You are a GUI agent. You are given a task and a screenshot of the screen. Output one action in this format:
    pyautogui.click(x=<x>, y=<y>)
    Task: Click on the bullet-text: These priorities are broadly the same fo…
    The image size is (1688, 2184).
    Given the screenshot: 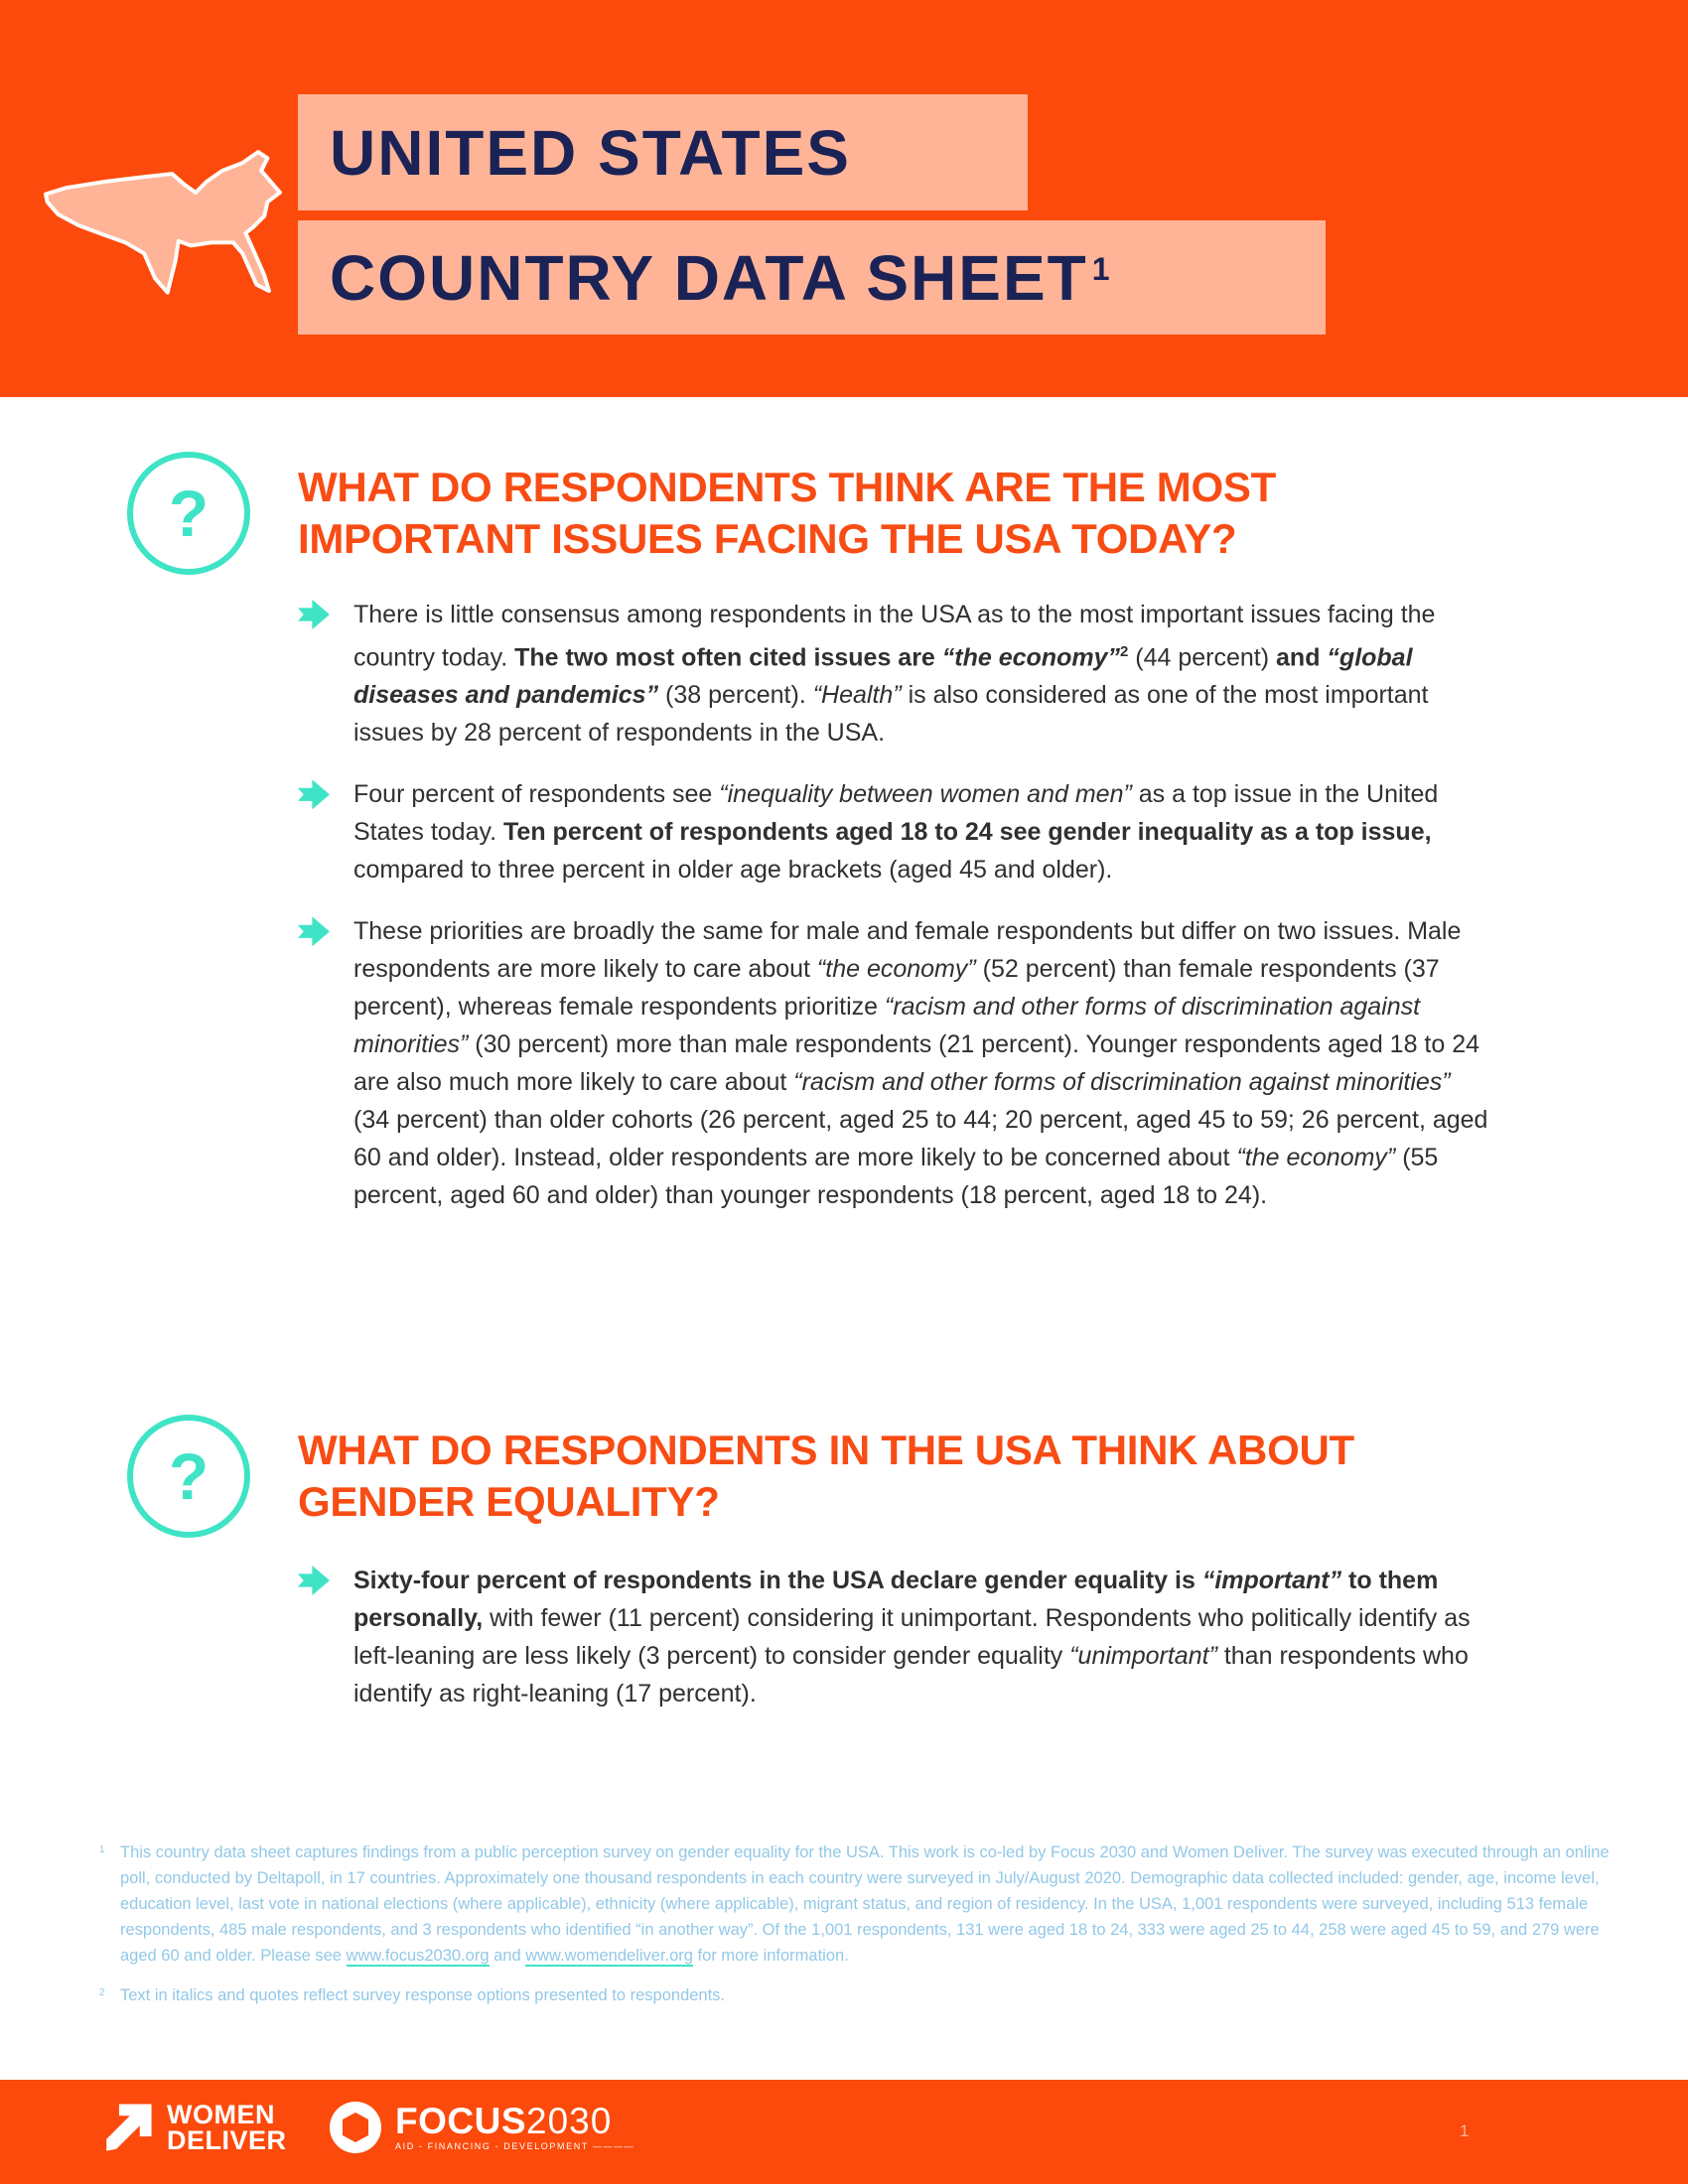 What is the action you would take?
    pyautogui.click(x=920, y=1063)
    